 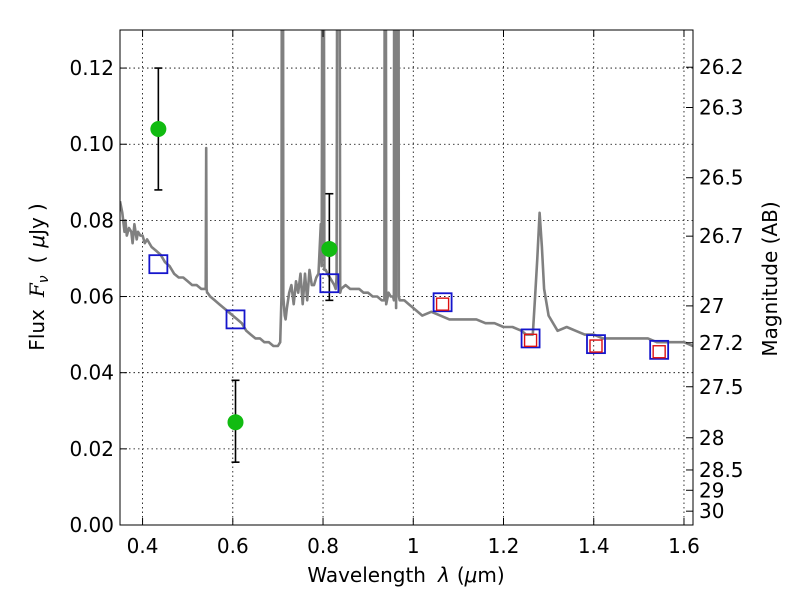 What do you see at coordinates (233, 546) in the screenshot?
I see `x-tick-label: 0.6` at bounding box center [233, 546].